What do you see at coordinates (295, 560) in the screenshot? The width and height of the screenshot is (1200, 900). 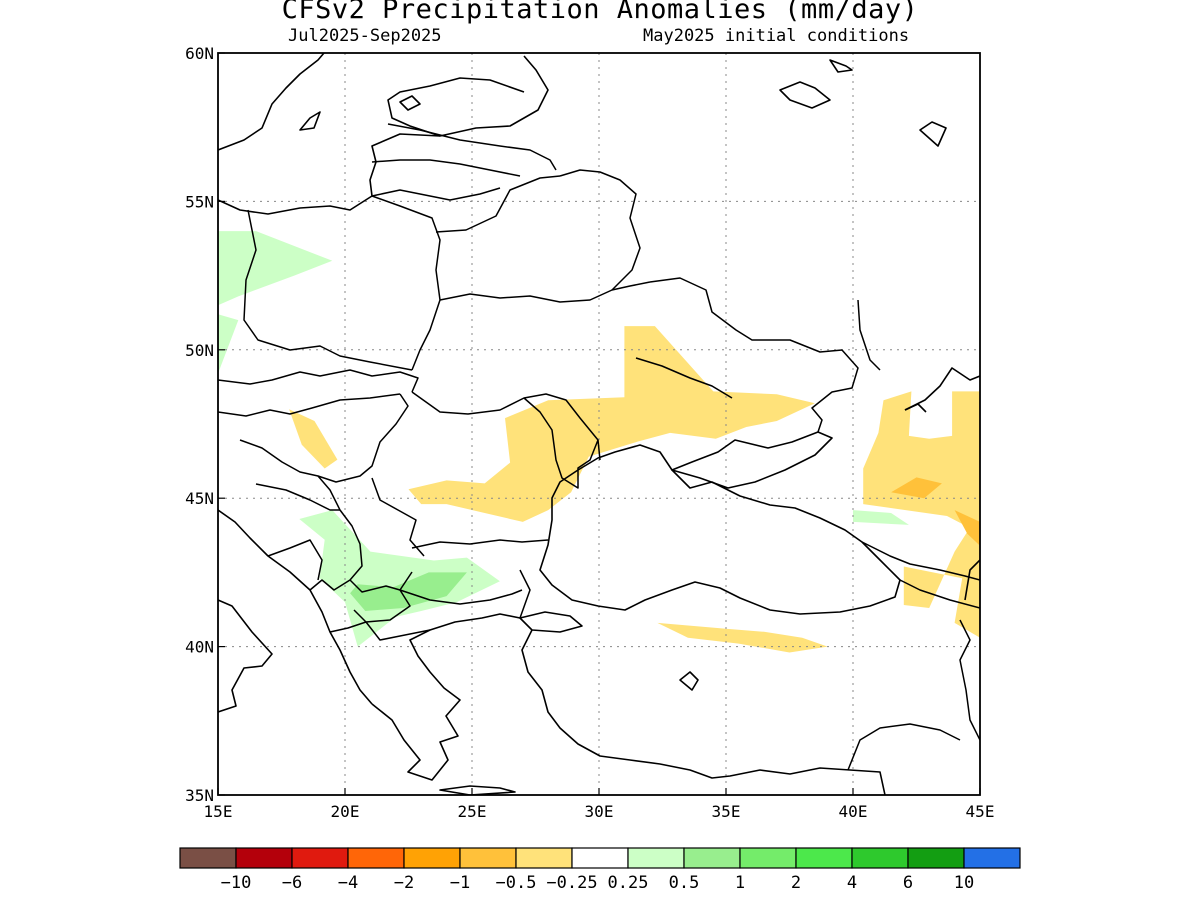 I see `border-bosnia-south` at bounding box center [295, 560].